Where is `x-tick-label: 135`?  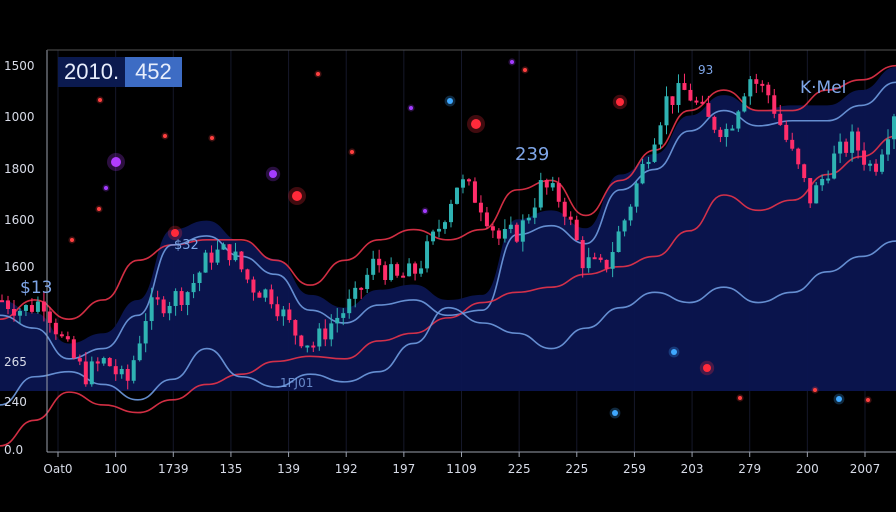 x-tick-label: 135 is located at coordinates (231, 469).